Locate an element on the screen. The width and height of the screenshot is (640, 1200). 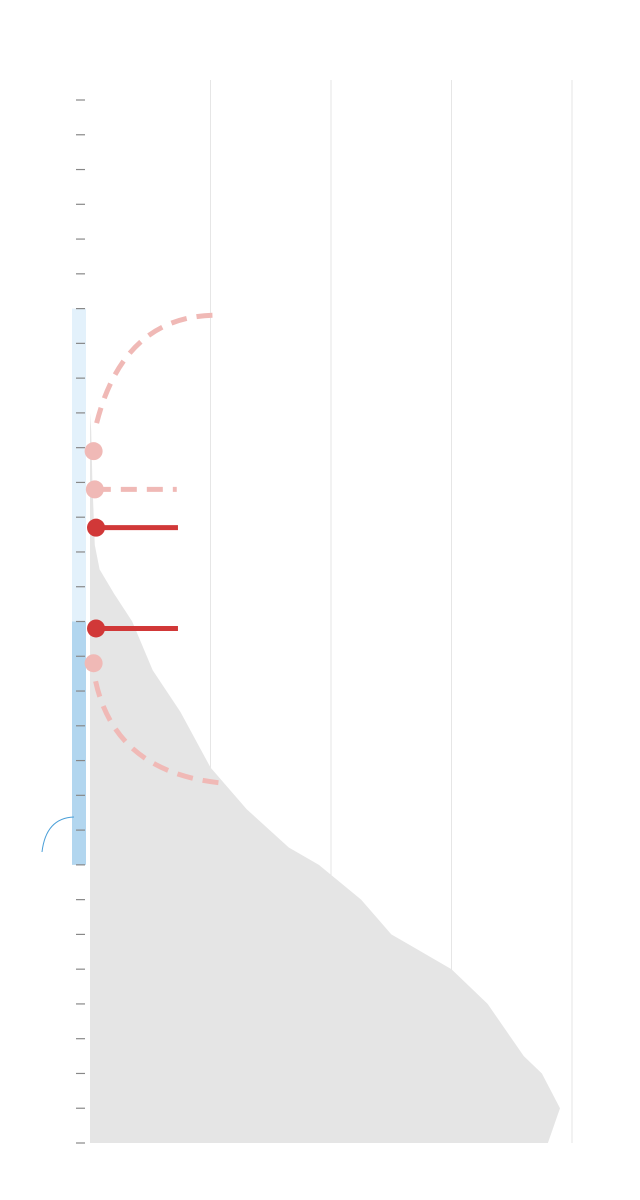
annotation-arc is located at coordinates (58, 834).